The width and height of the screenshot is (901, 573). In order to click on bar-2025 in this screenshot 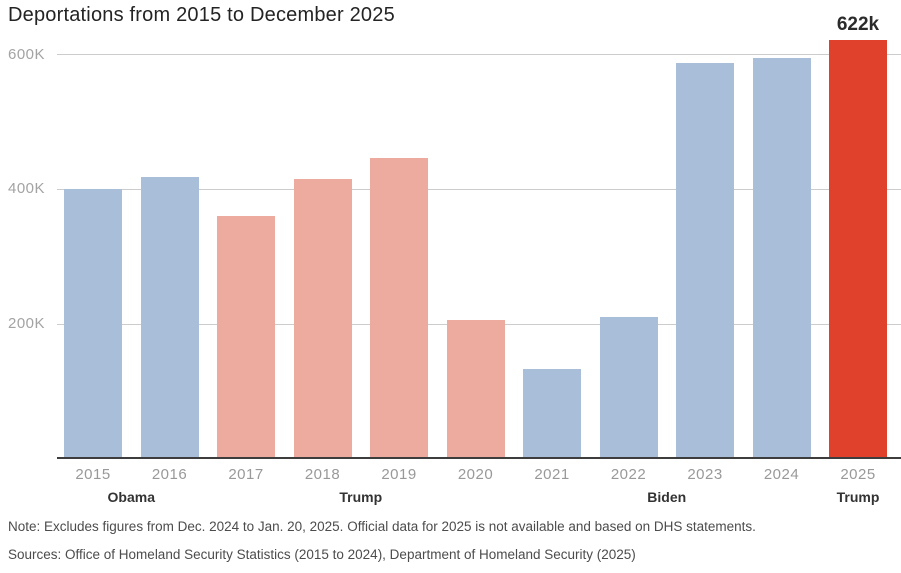, I will do `click(858, 248)`.